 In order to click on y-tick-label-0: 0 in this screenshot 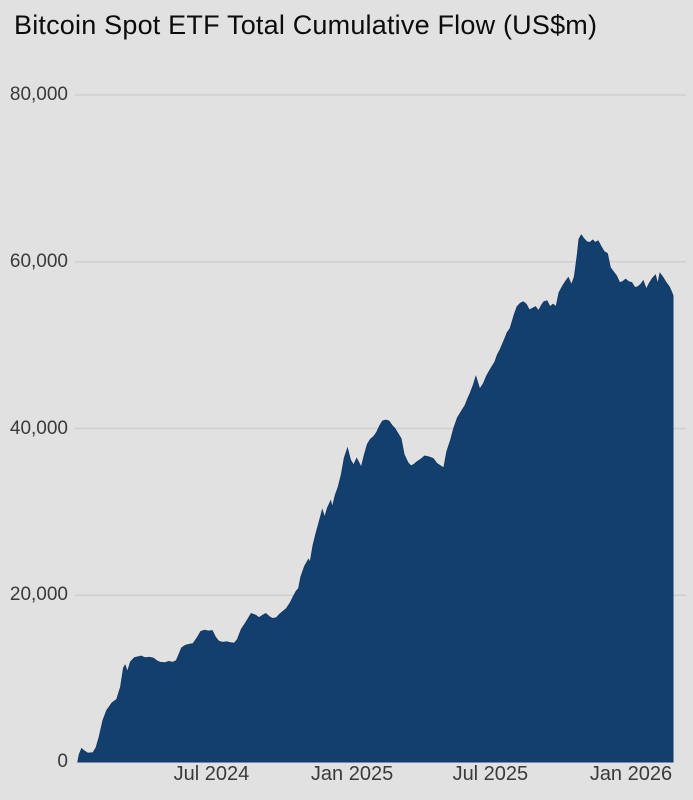, I will do `click(62, 761)`.